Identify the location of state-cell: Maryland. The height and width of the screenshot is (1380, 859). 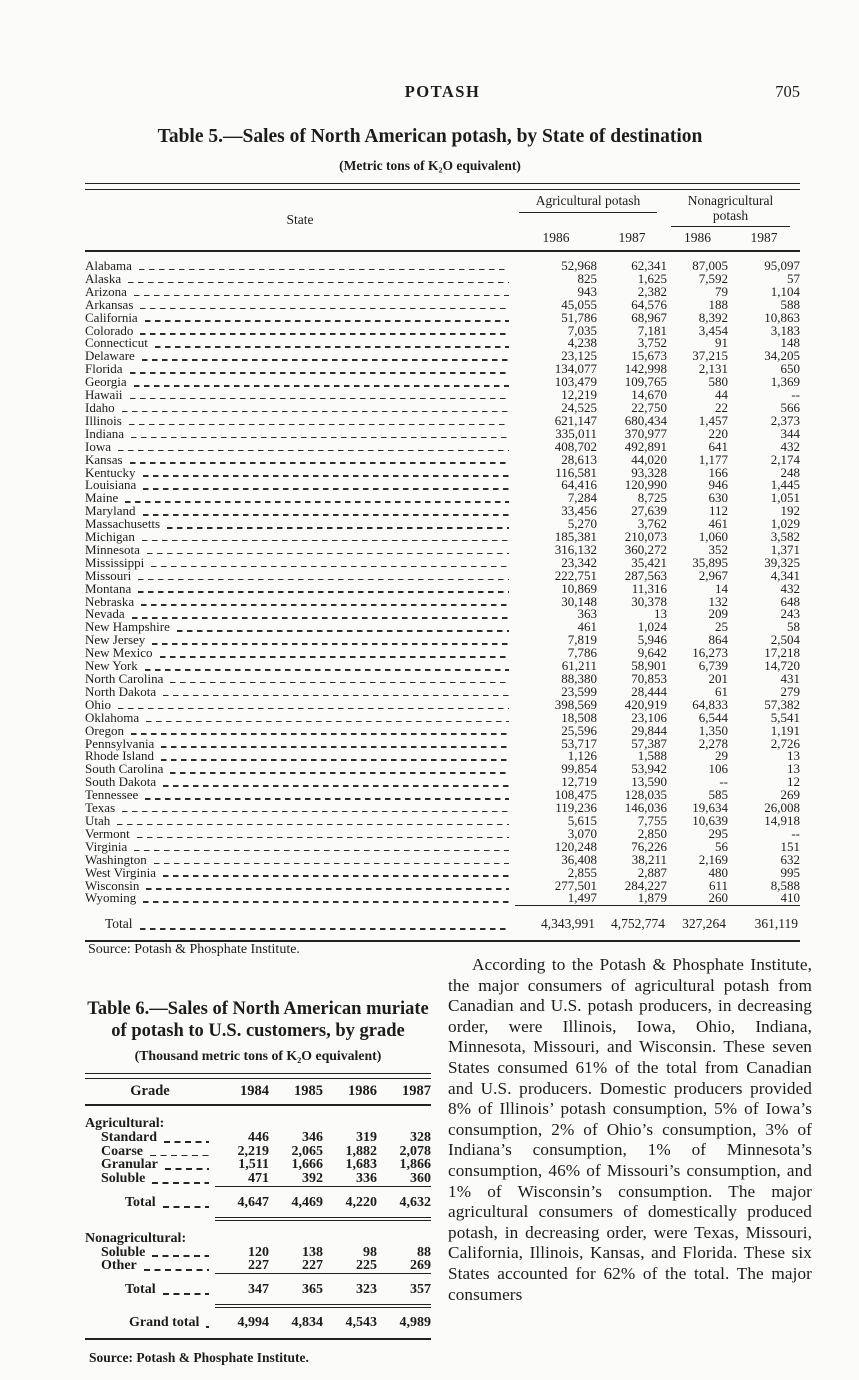
(300, 511).